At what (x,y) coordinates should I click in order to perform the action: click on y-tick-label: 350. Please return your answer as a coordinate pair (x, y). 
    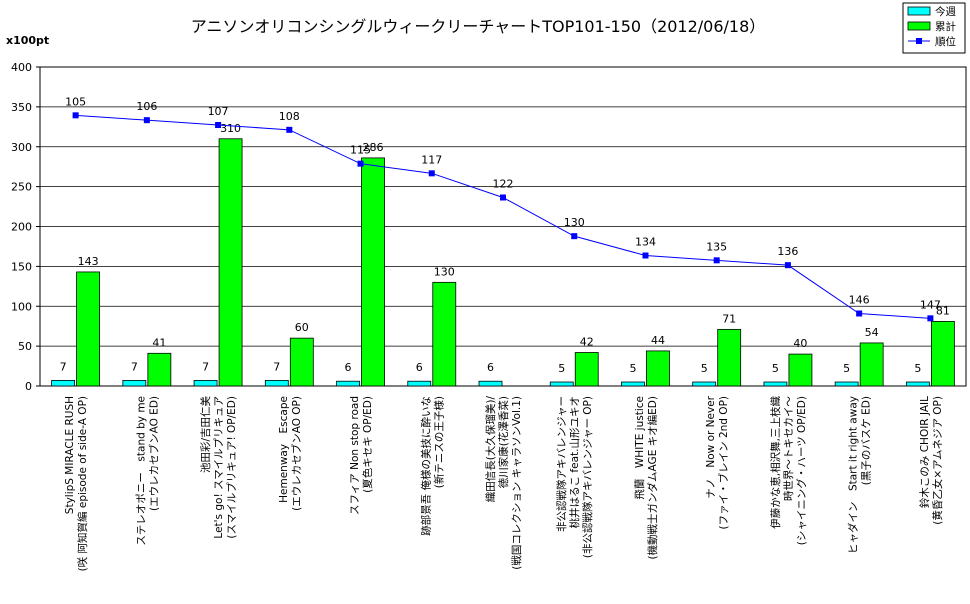
    Looking at the image, I should click on (21, 107).